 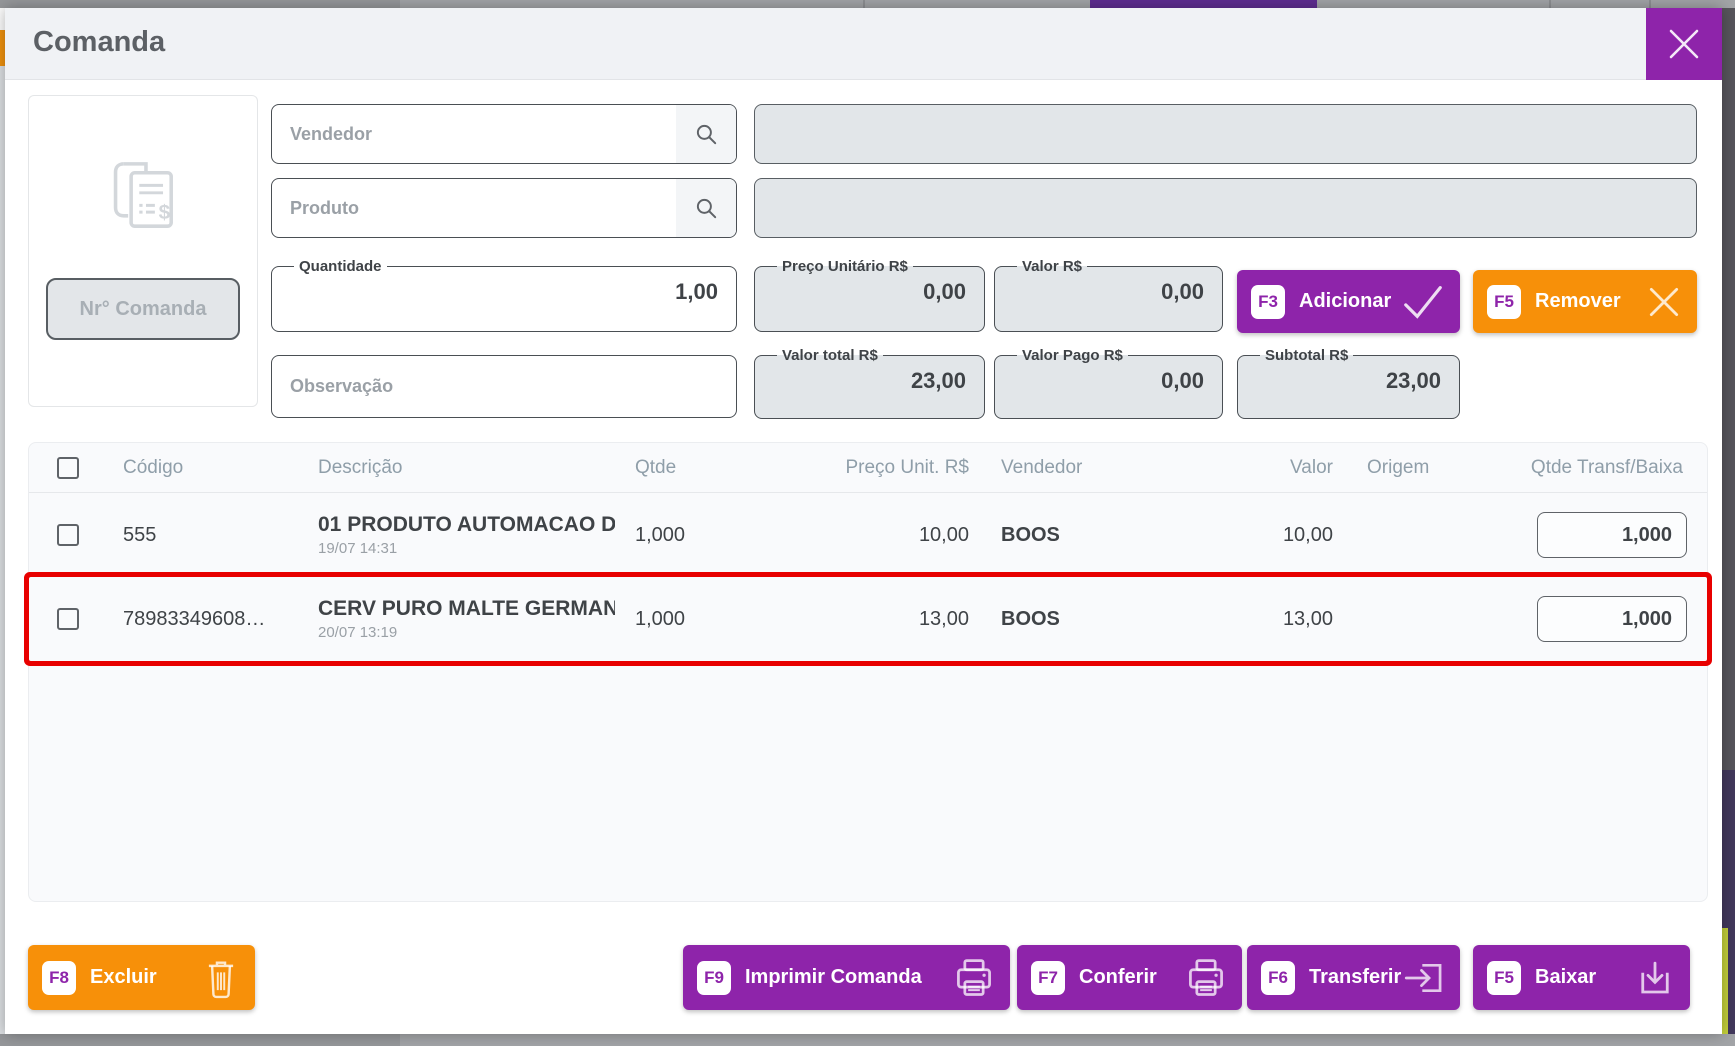 I want to click on adicionar-label: Adicionar, so click(x=1345, y=301).